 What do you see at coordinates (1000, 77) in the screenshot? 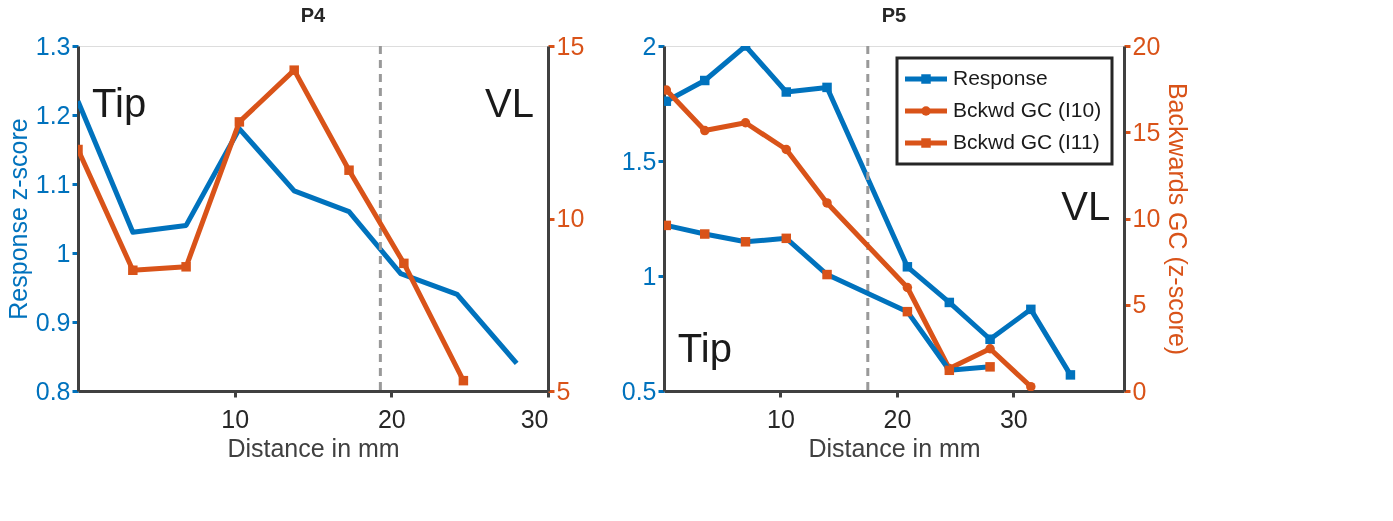
I see `legend-label: Response` at bounding box center [1000, 77].